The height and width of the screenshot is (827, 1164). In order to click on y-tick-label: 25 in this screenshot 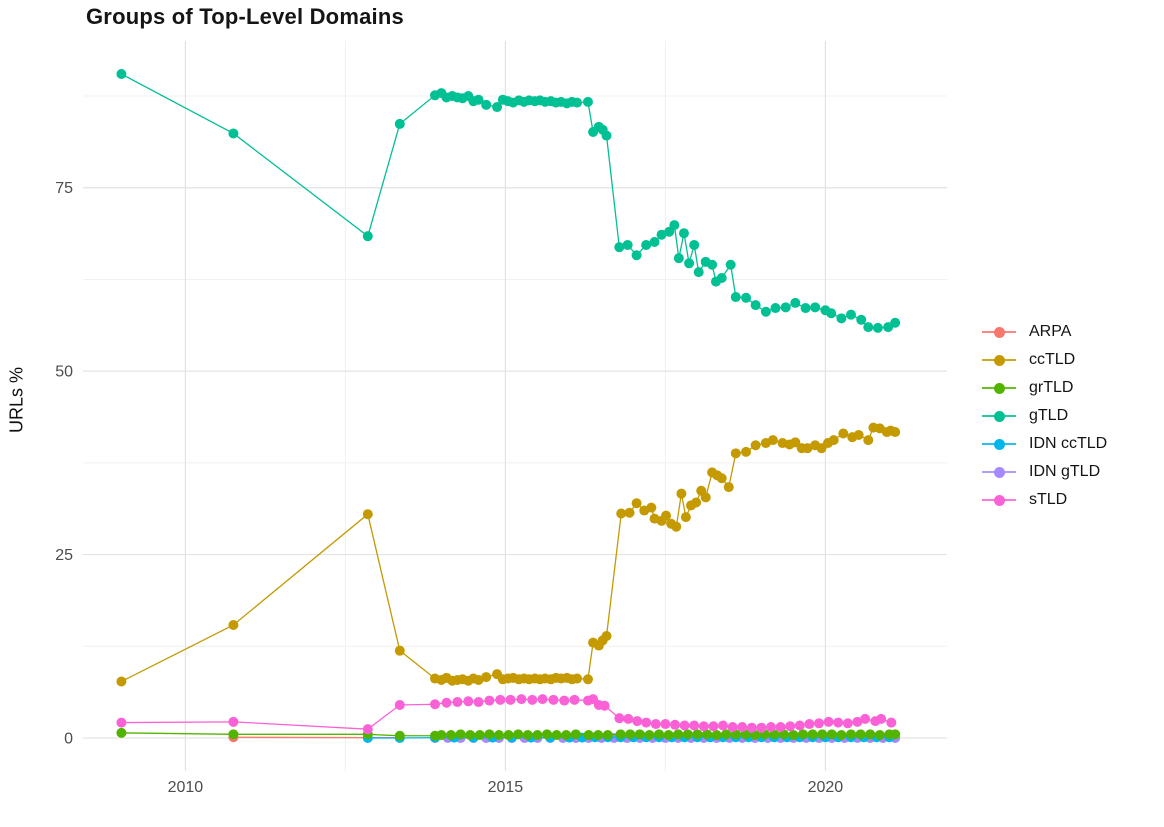, I will do `click(64, 555)`.